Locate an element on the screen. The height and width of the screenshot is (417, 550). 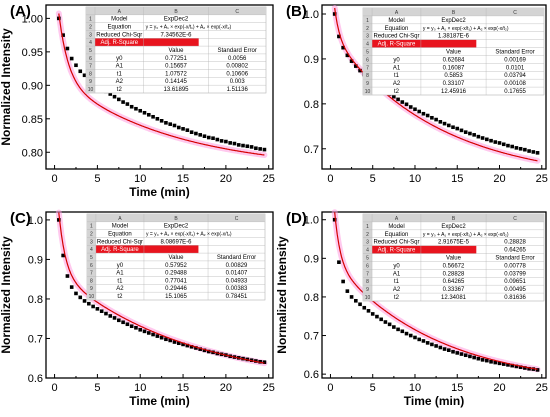
x-tick-label: 15 is located at coordinates (183, 388).